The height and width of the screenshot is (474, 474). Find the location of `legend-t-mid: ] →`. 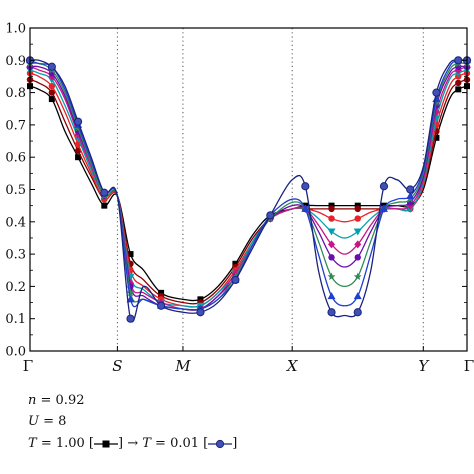

legend-t-mid: ] → is located at coordinates (130, 443).